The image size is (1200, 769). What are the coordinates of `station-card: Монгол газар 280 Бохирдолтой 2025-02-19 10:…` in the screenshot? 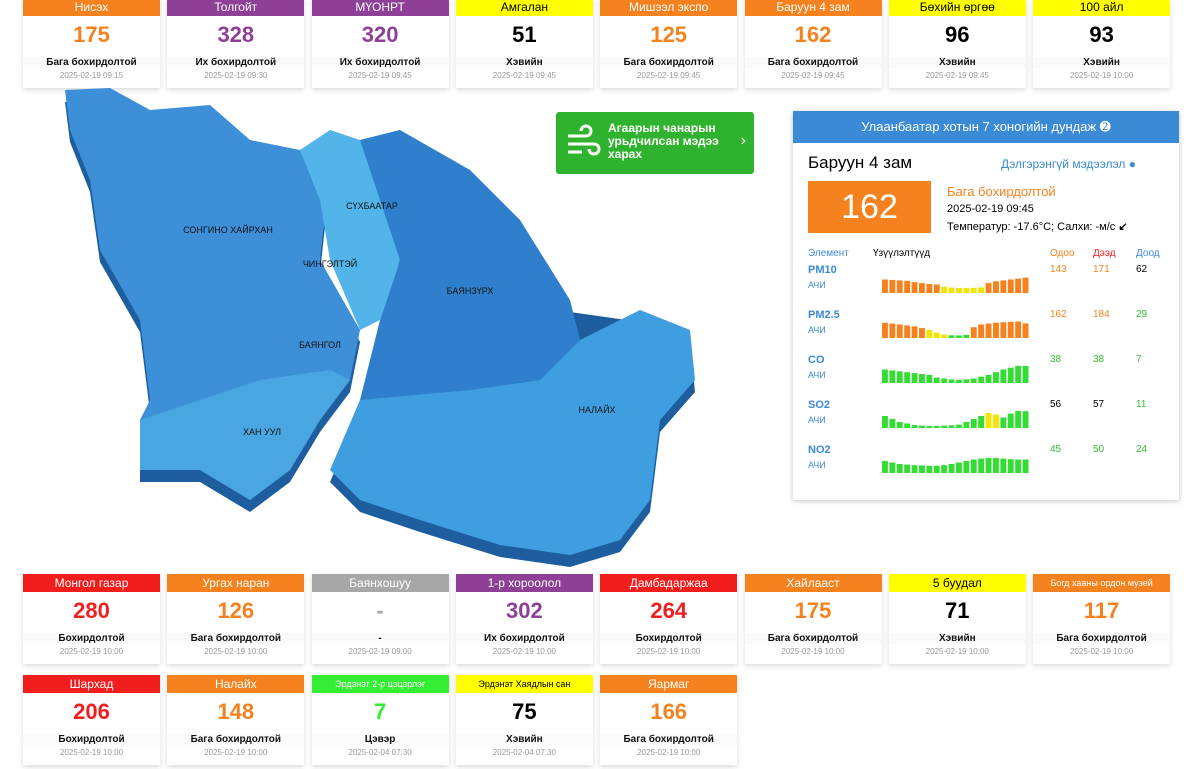 It's located at (91, 619).